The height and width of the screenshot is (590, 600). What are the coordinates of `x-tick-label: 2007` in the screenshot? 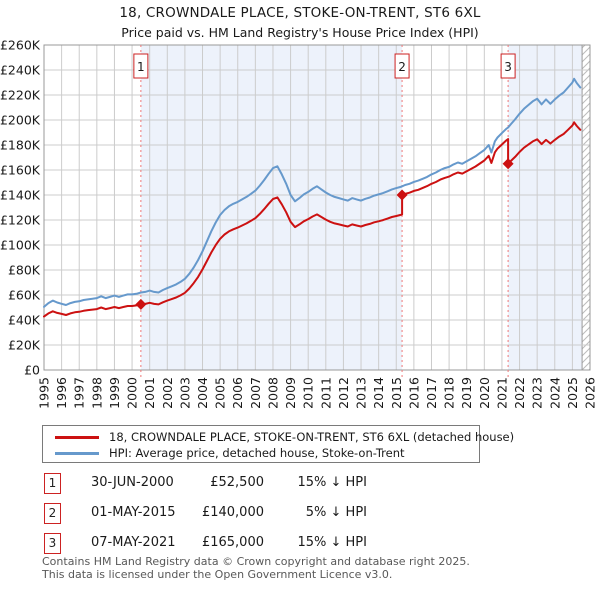 It's located at (255, 393).